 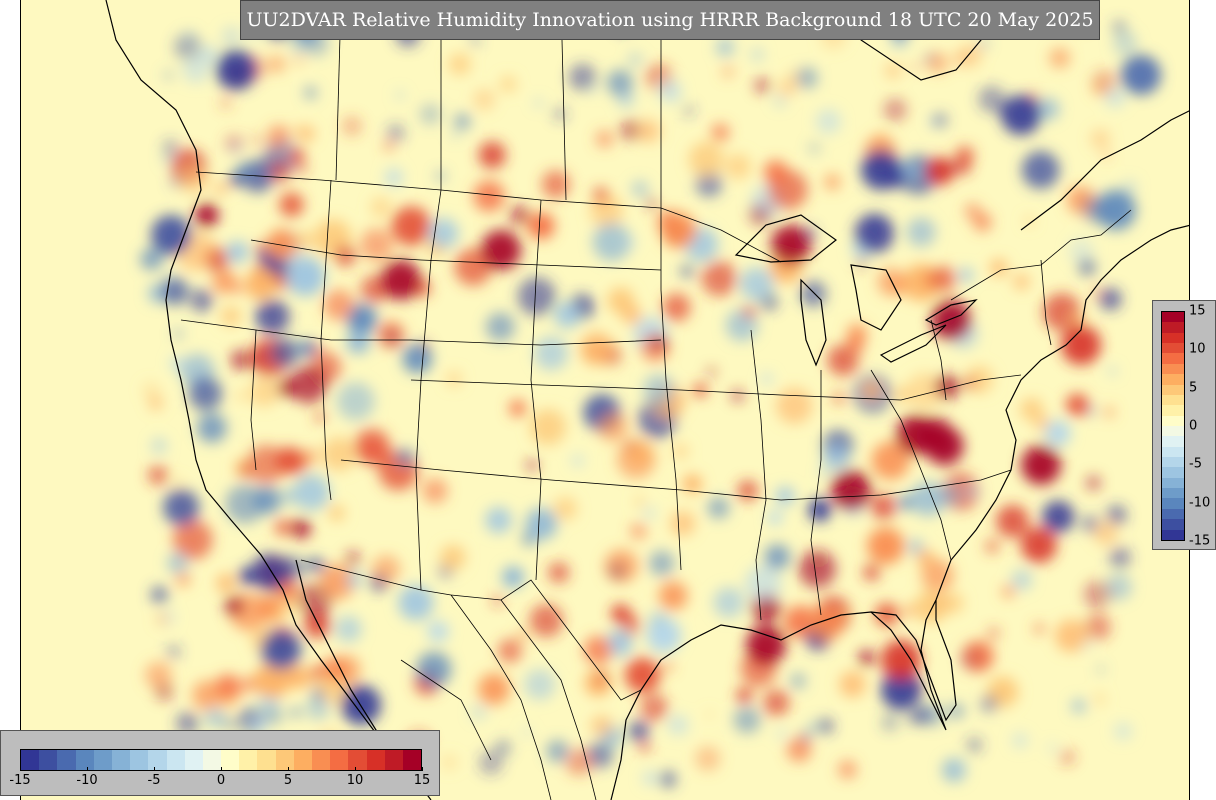 What do you see at coordinates (1195, 464) in the screenshot?
I see `colorbar-tick-label: -5` at bounding box center [1195, 464].